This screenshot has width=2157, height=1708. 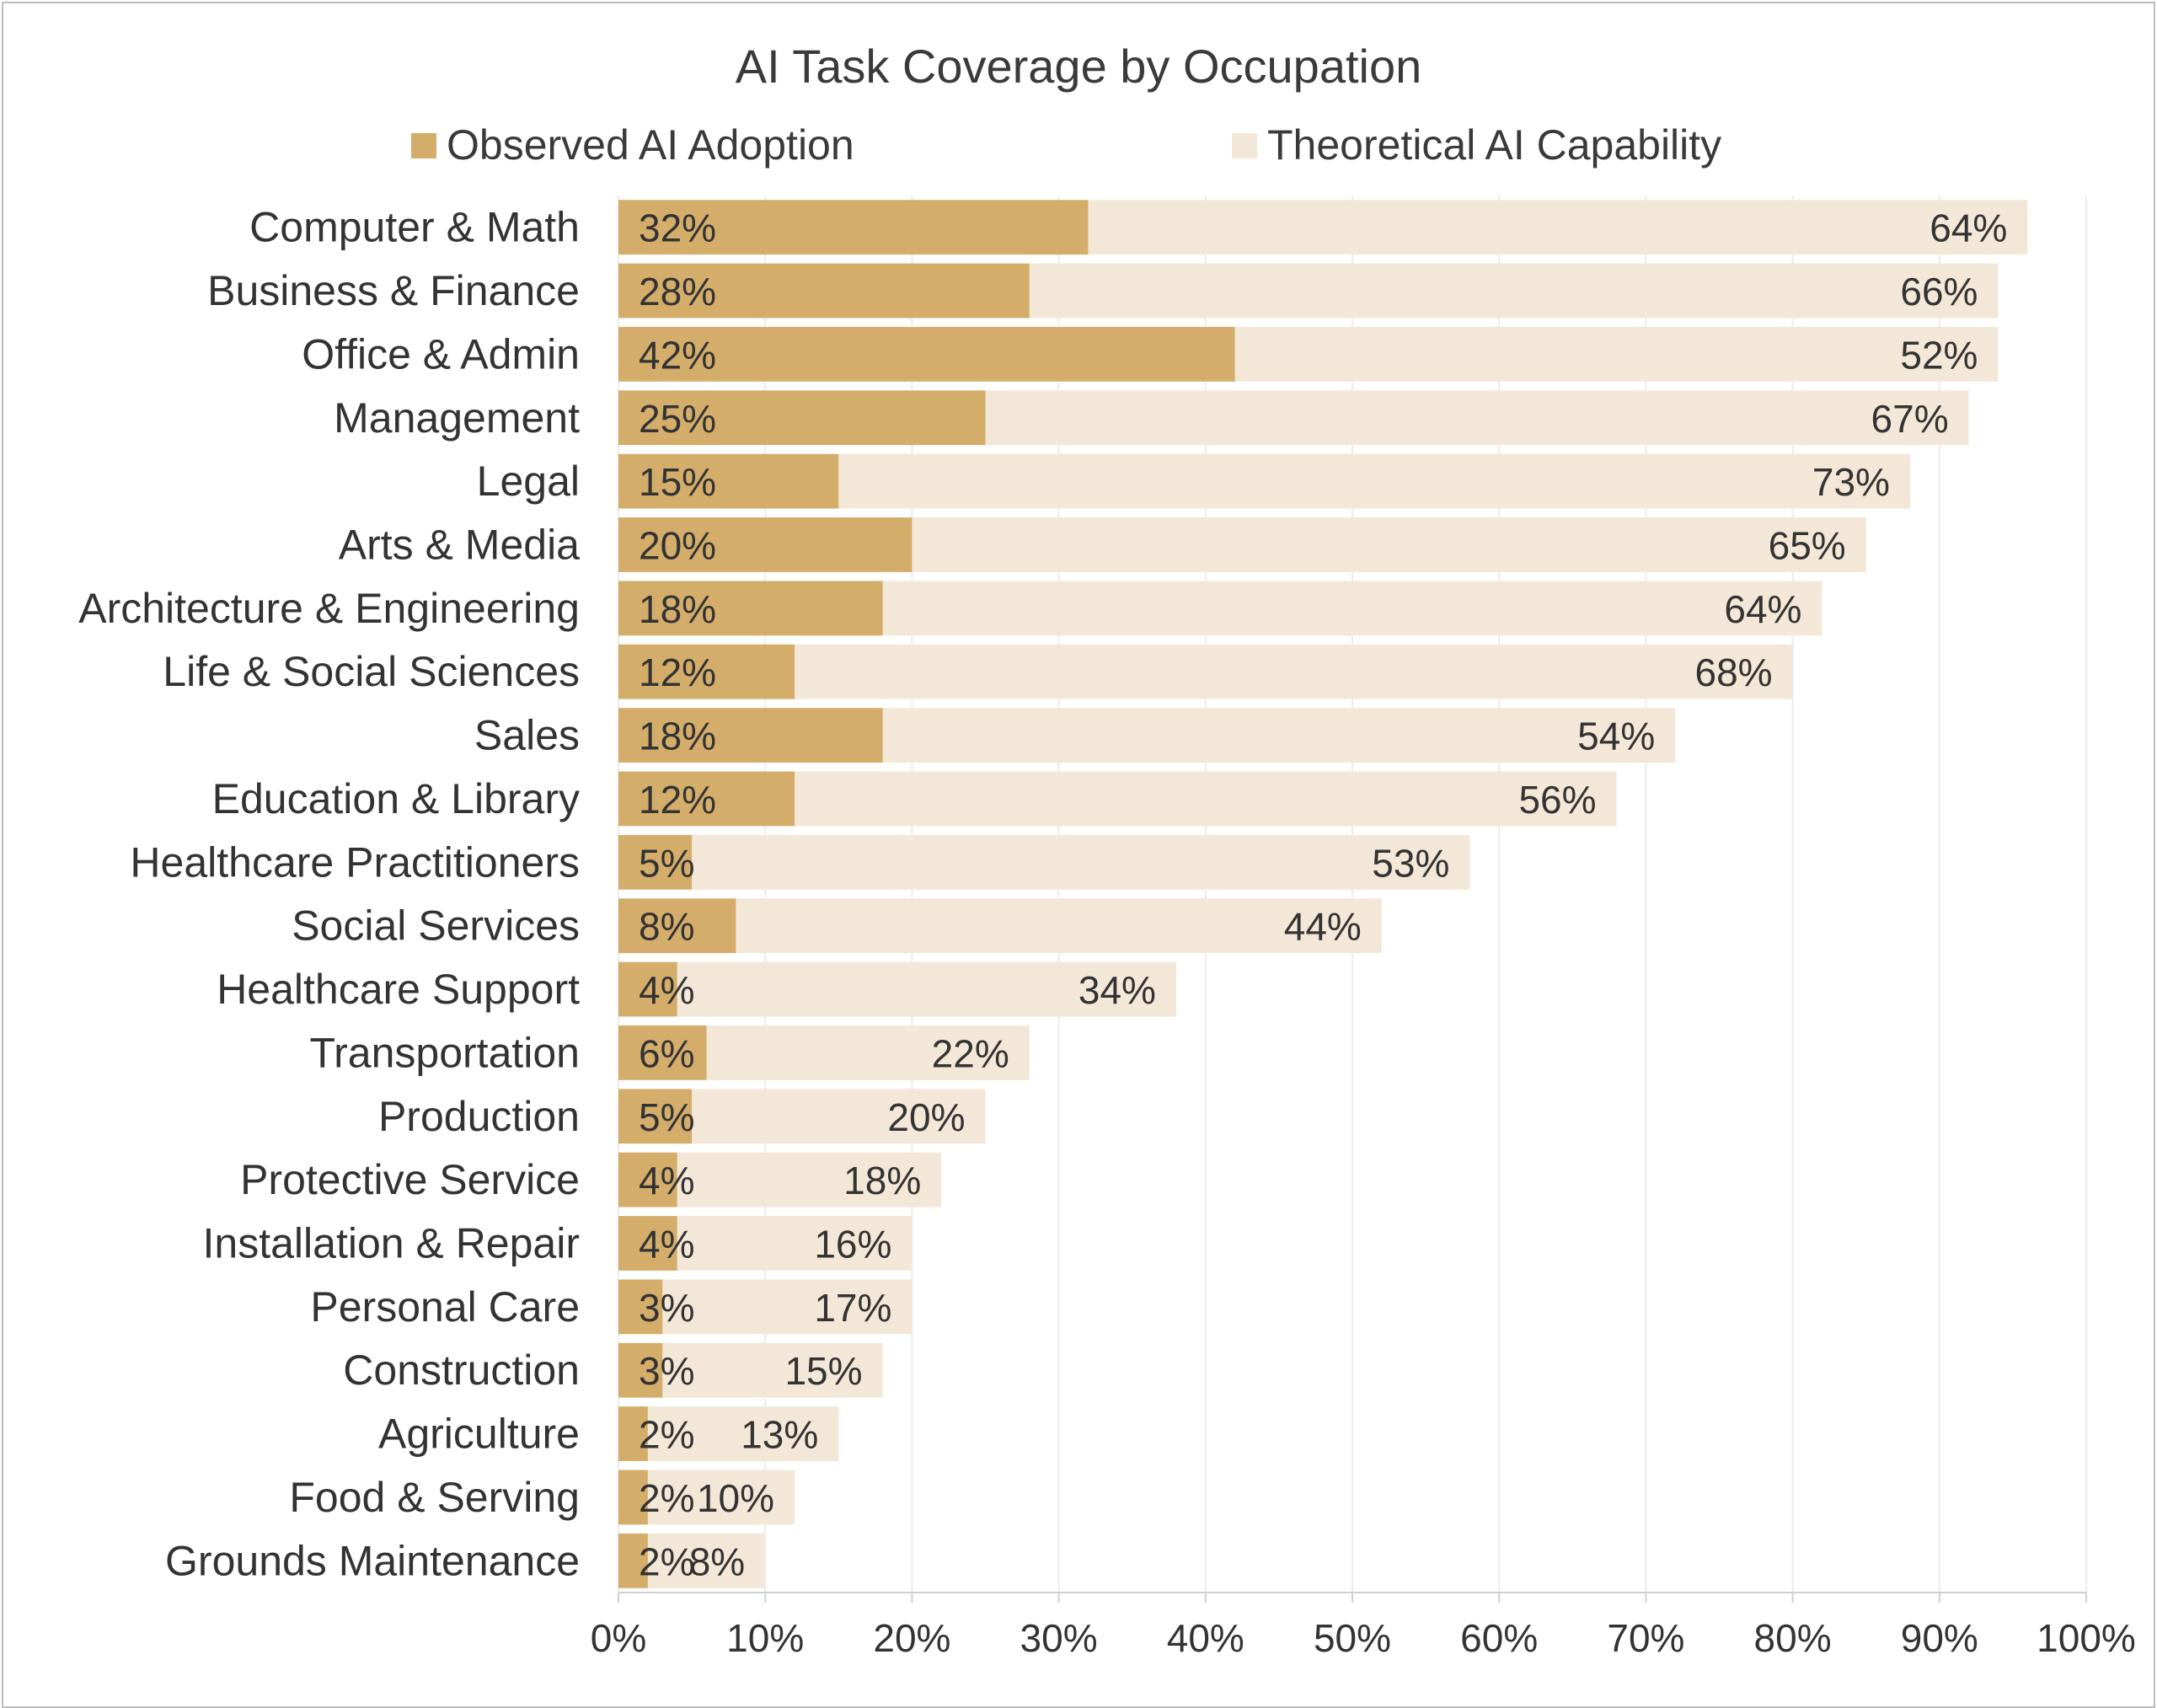 What do you see at coordinates (1499, 1638) in the screenshot?
I see `x-tick-label: 60%` at bounding box center [1499, 1638].